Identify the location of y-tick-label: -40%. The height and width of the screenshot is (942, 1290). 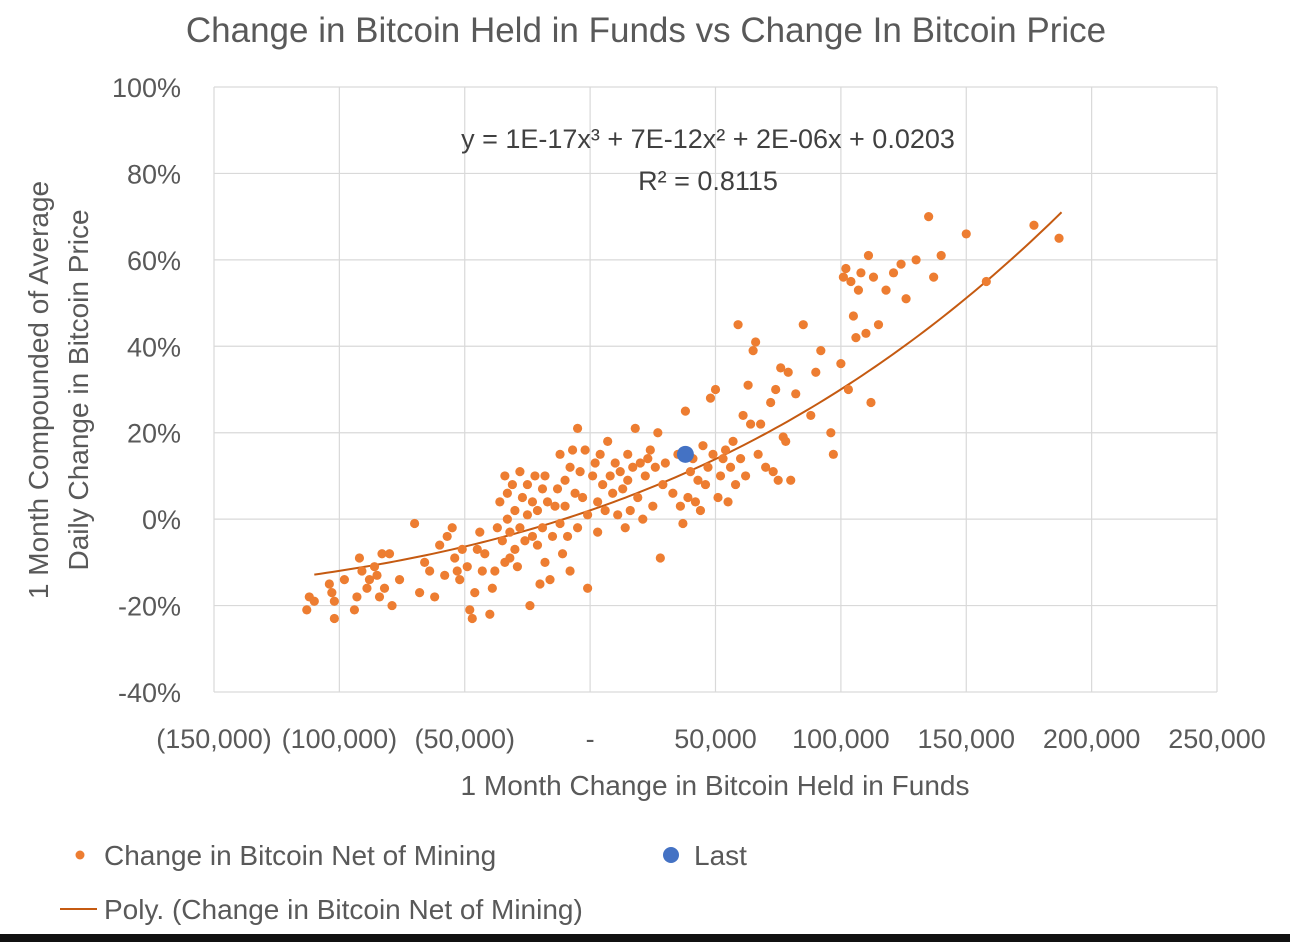
(149, 693).